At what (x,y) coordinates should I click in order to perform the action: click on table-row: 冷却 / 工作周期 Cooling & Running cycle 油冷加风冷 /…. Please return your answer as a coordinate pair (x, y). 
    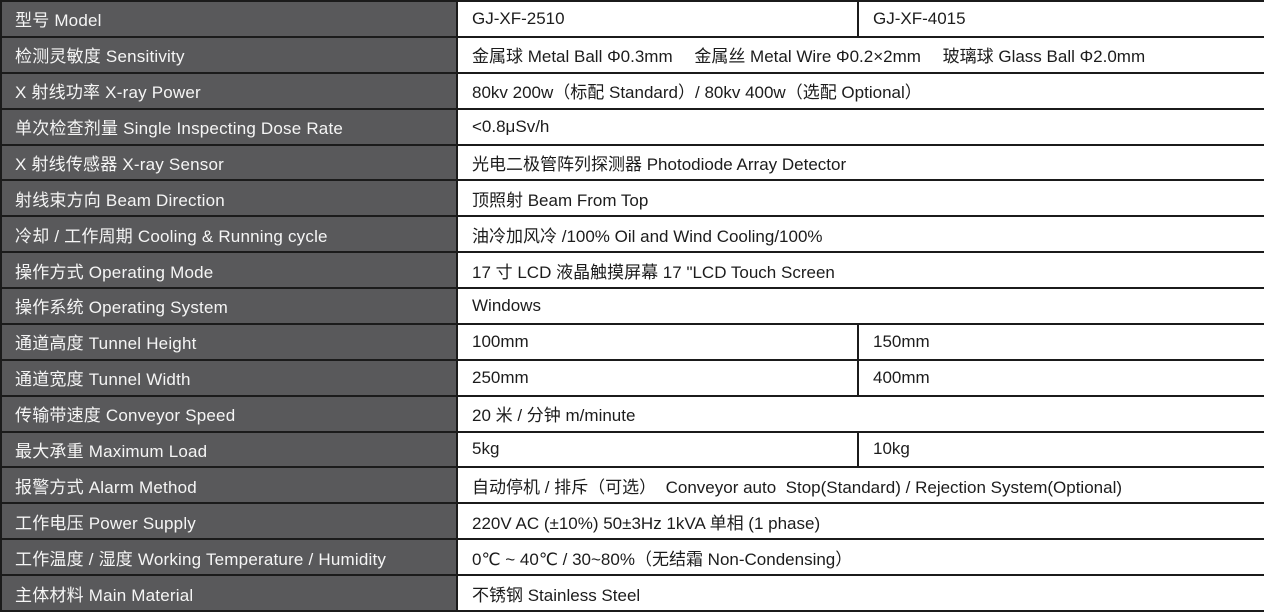
    Looking at the image, I should click on (632, 234).